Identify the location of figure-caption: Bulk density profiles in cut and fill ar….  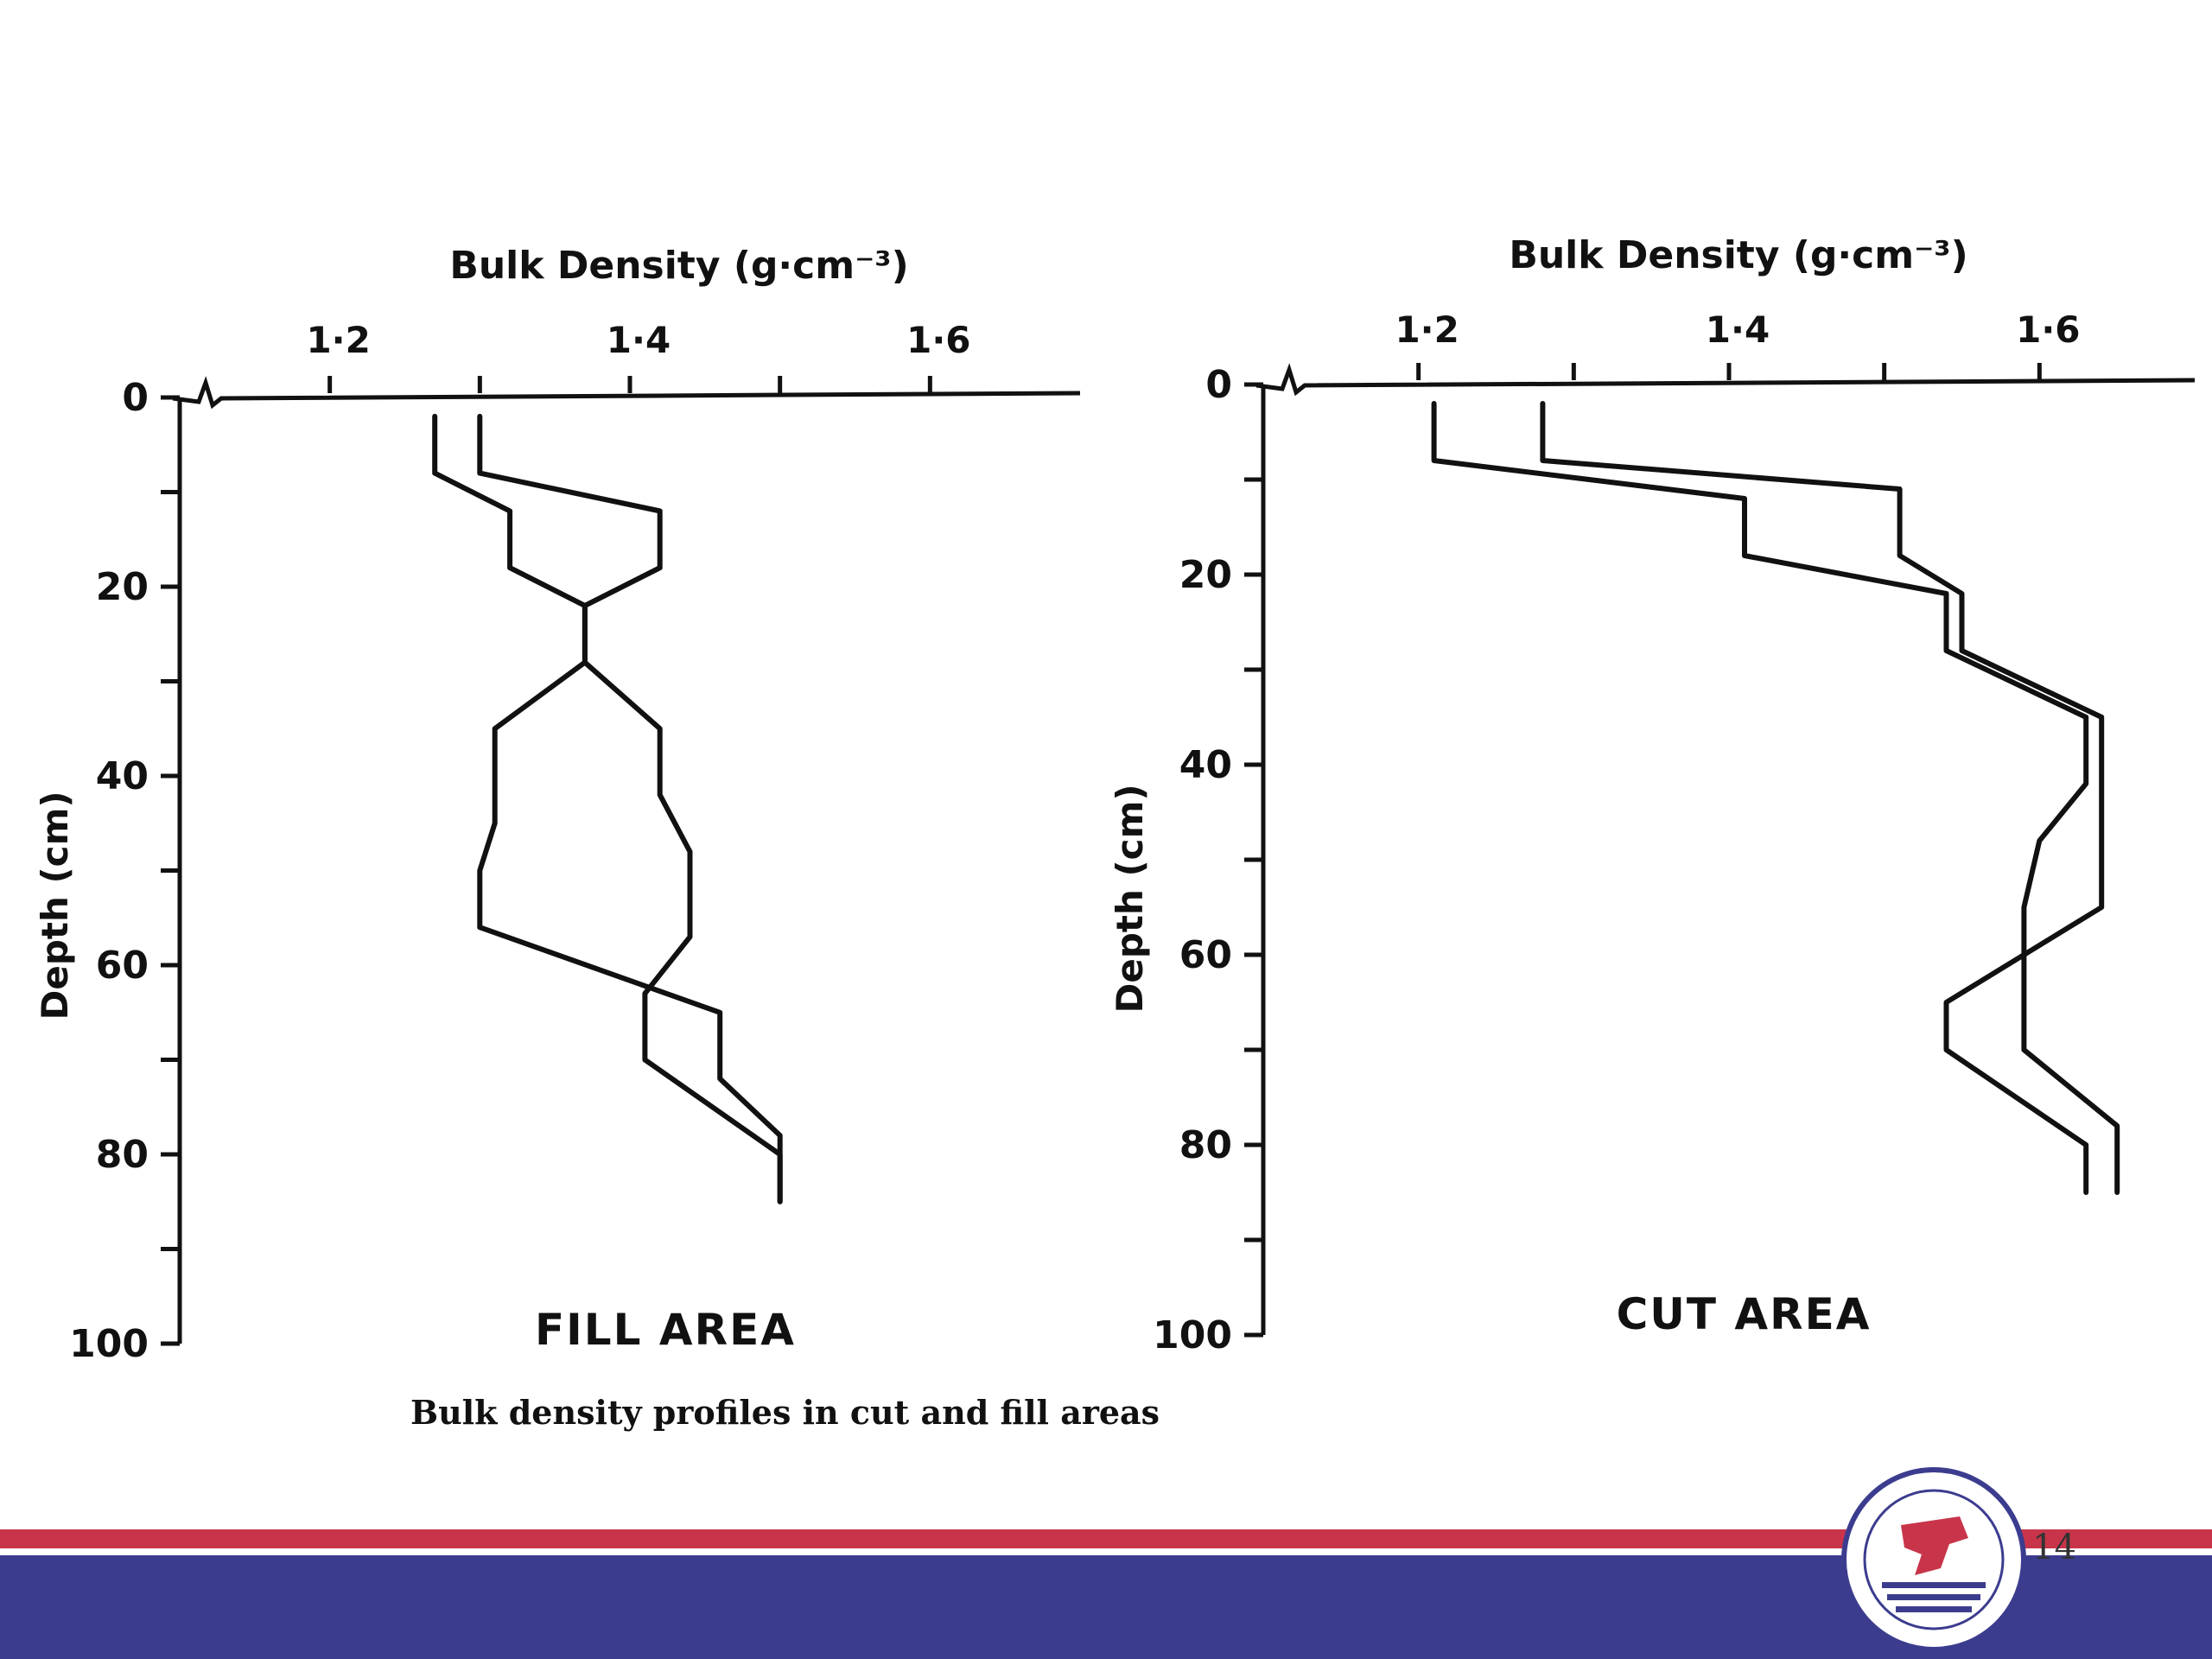
(785, 1412).